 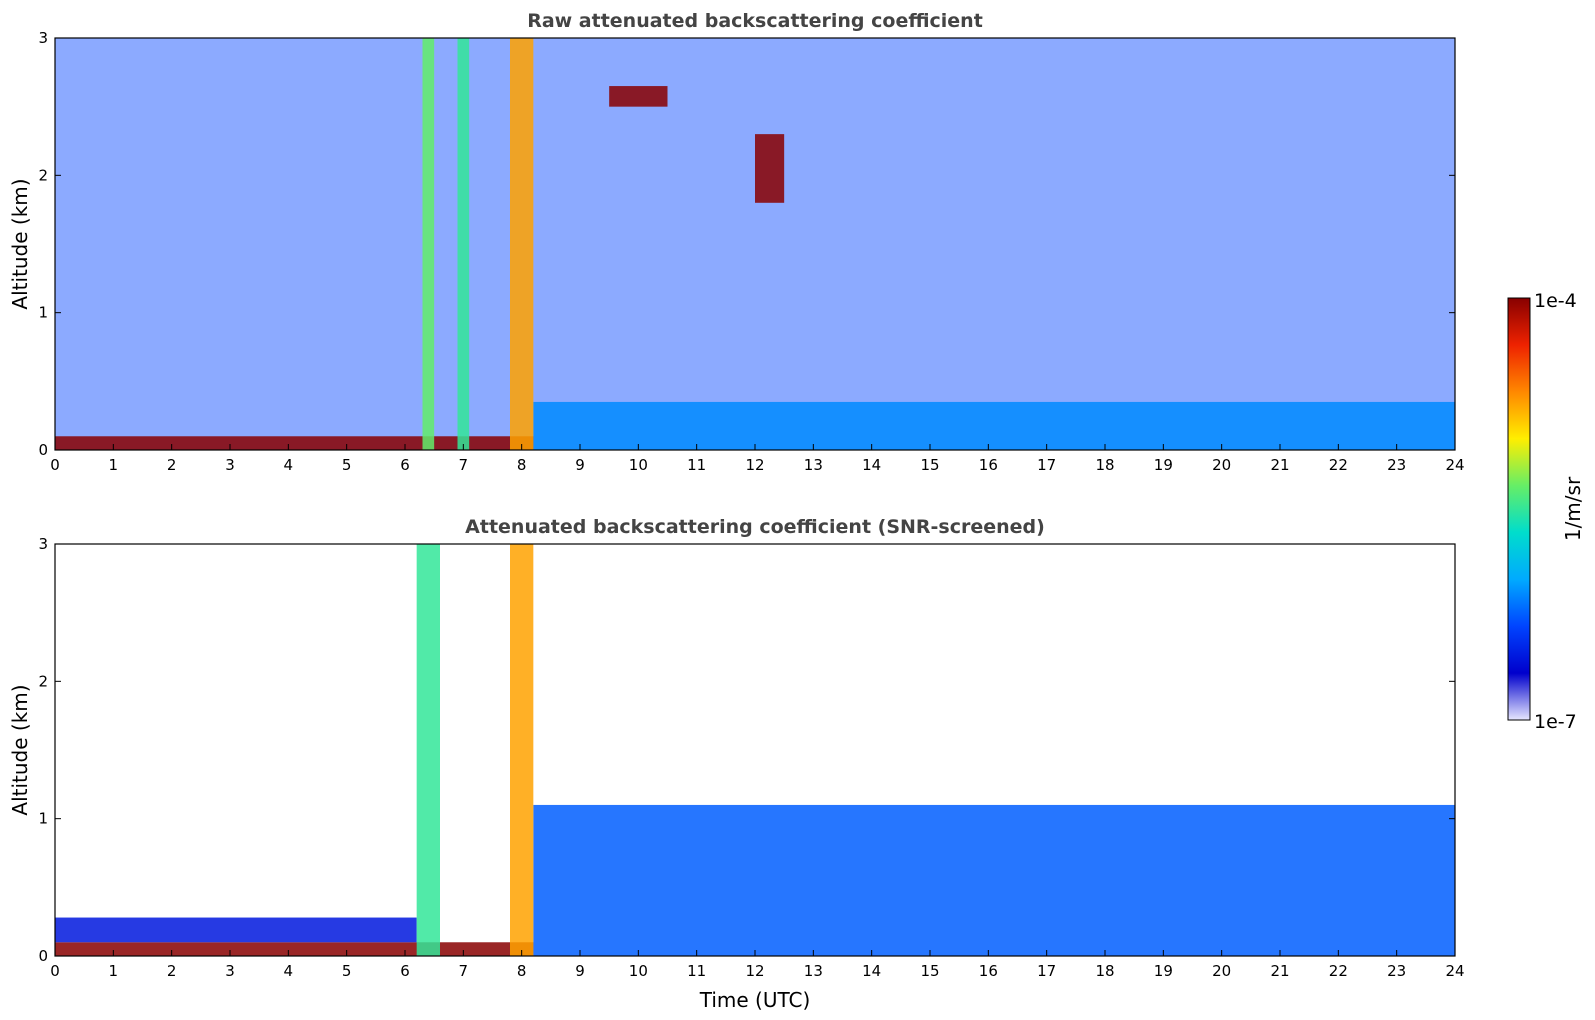 What do you see at coordinates (755, 1000) in the screenshot?
I see `x-axis-label: Time (UTC)` at bounding box center [755, 1000].